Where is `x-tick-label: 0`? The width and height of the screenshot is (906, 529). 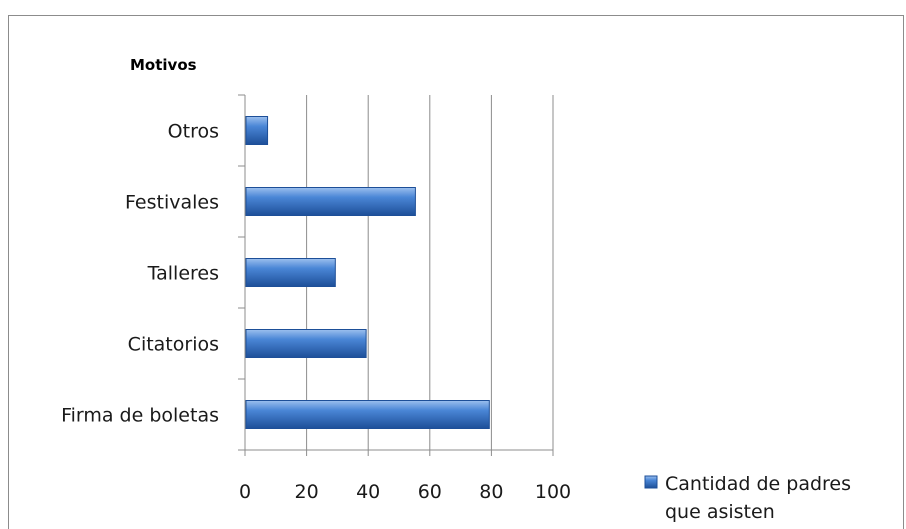 x-tick-label: 0 is located at coordinates (245, 492).